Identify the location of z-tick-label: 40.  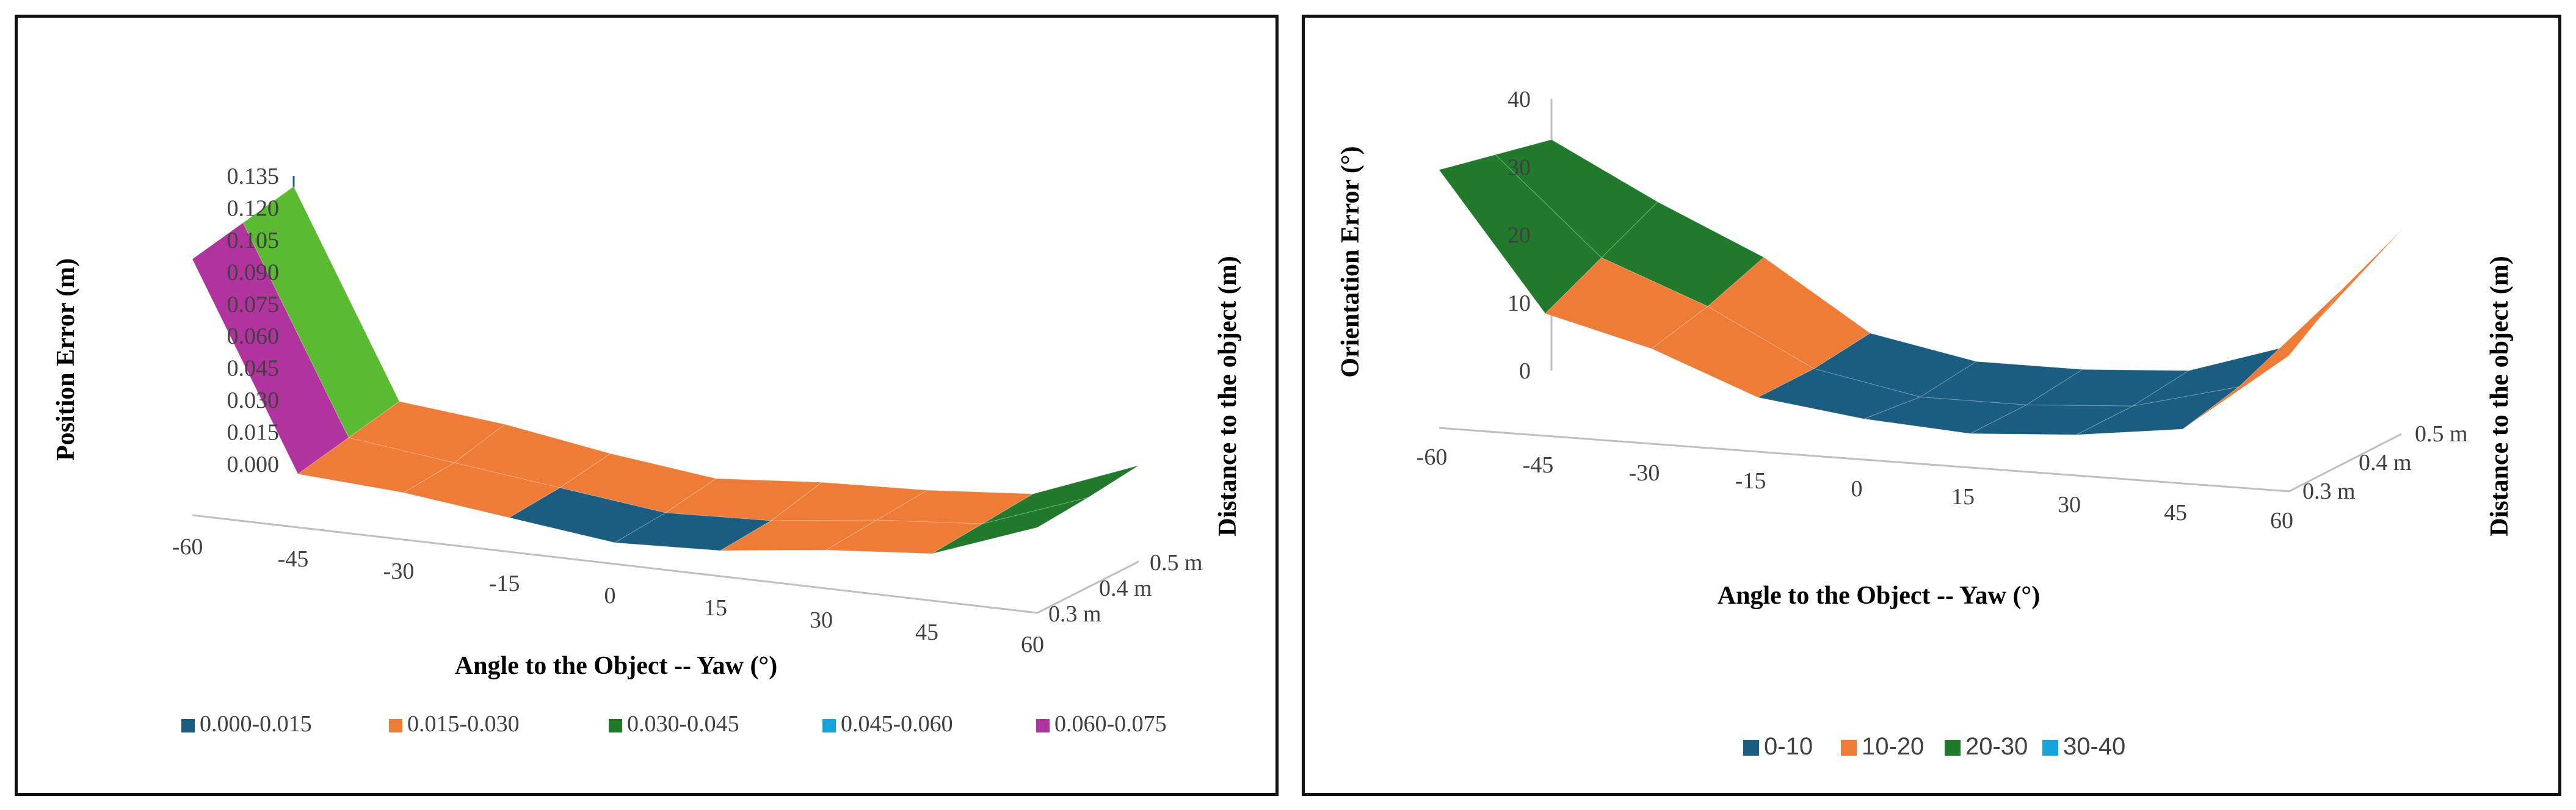
(1519, 99).